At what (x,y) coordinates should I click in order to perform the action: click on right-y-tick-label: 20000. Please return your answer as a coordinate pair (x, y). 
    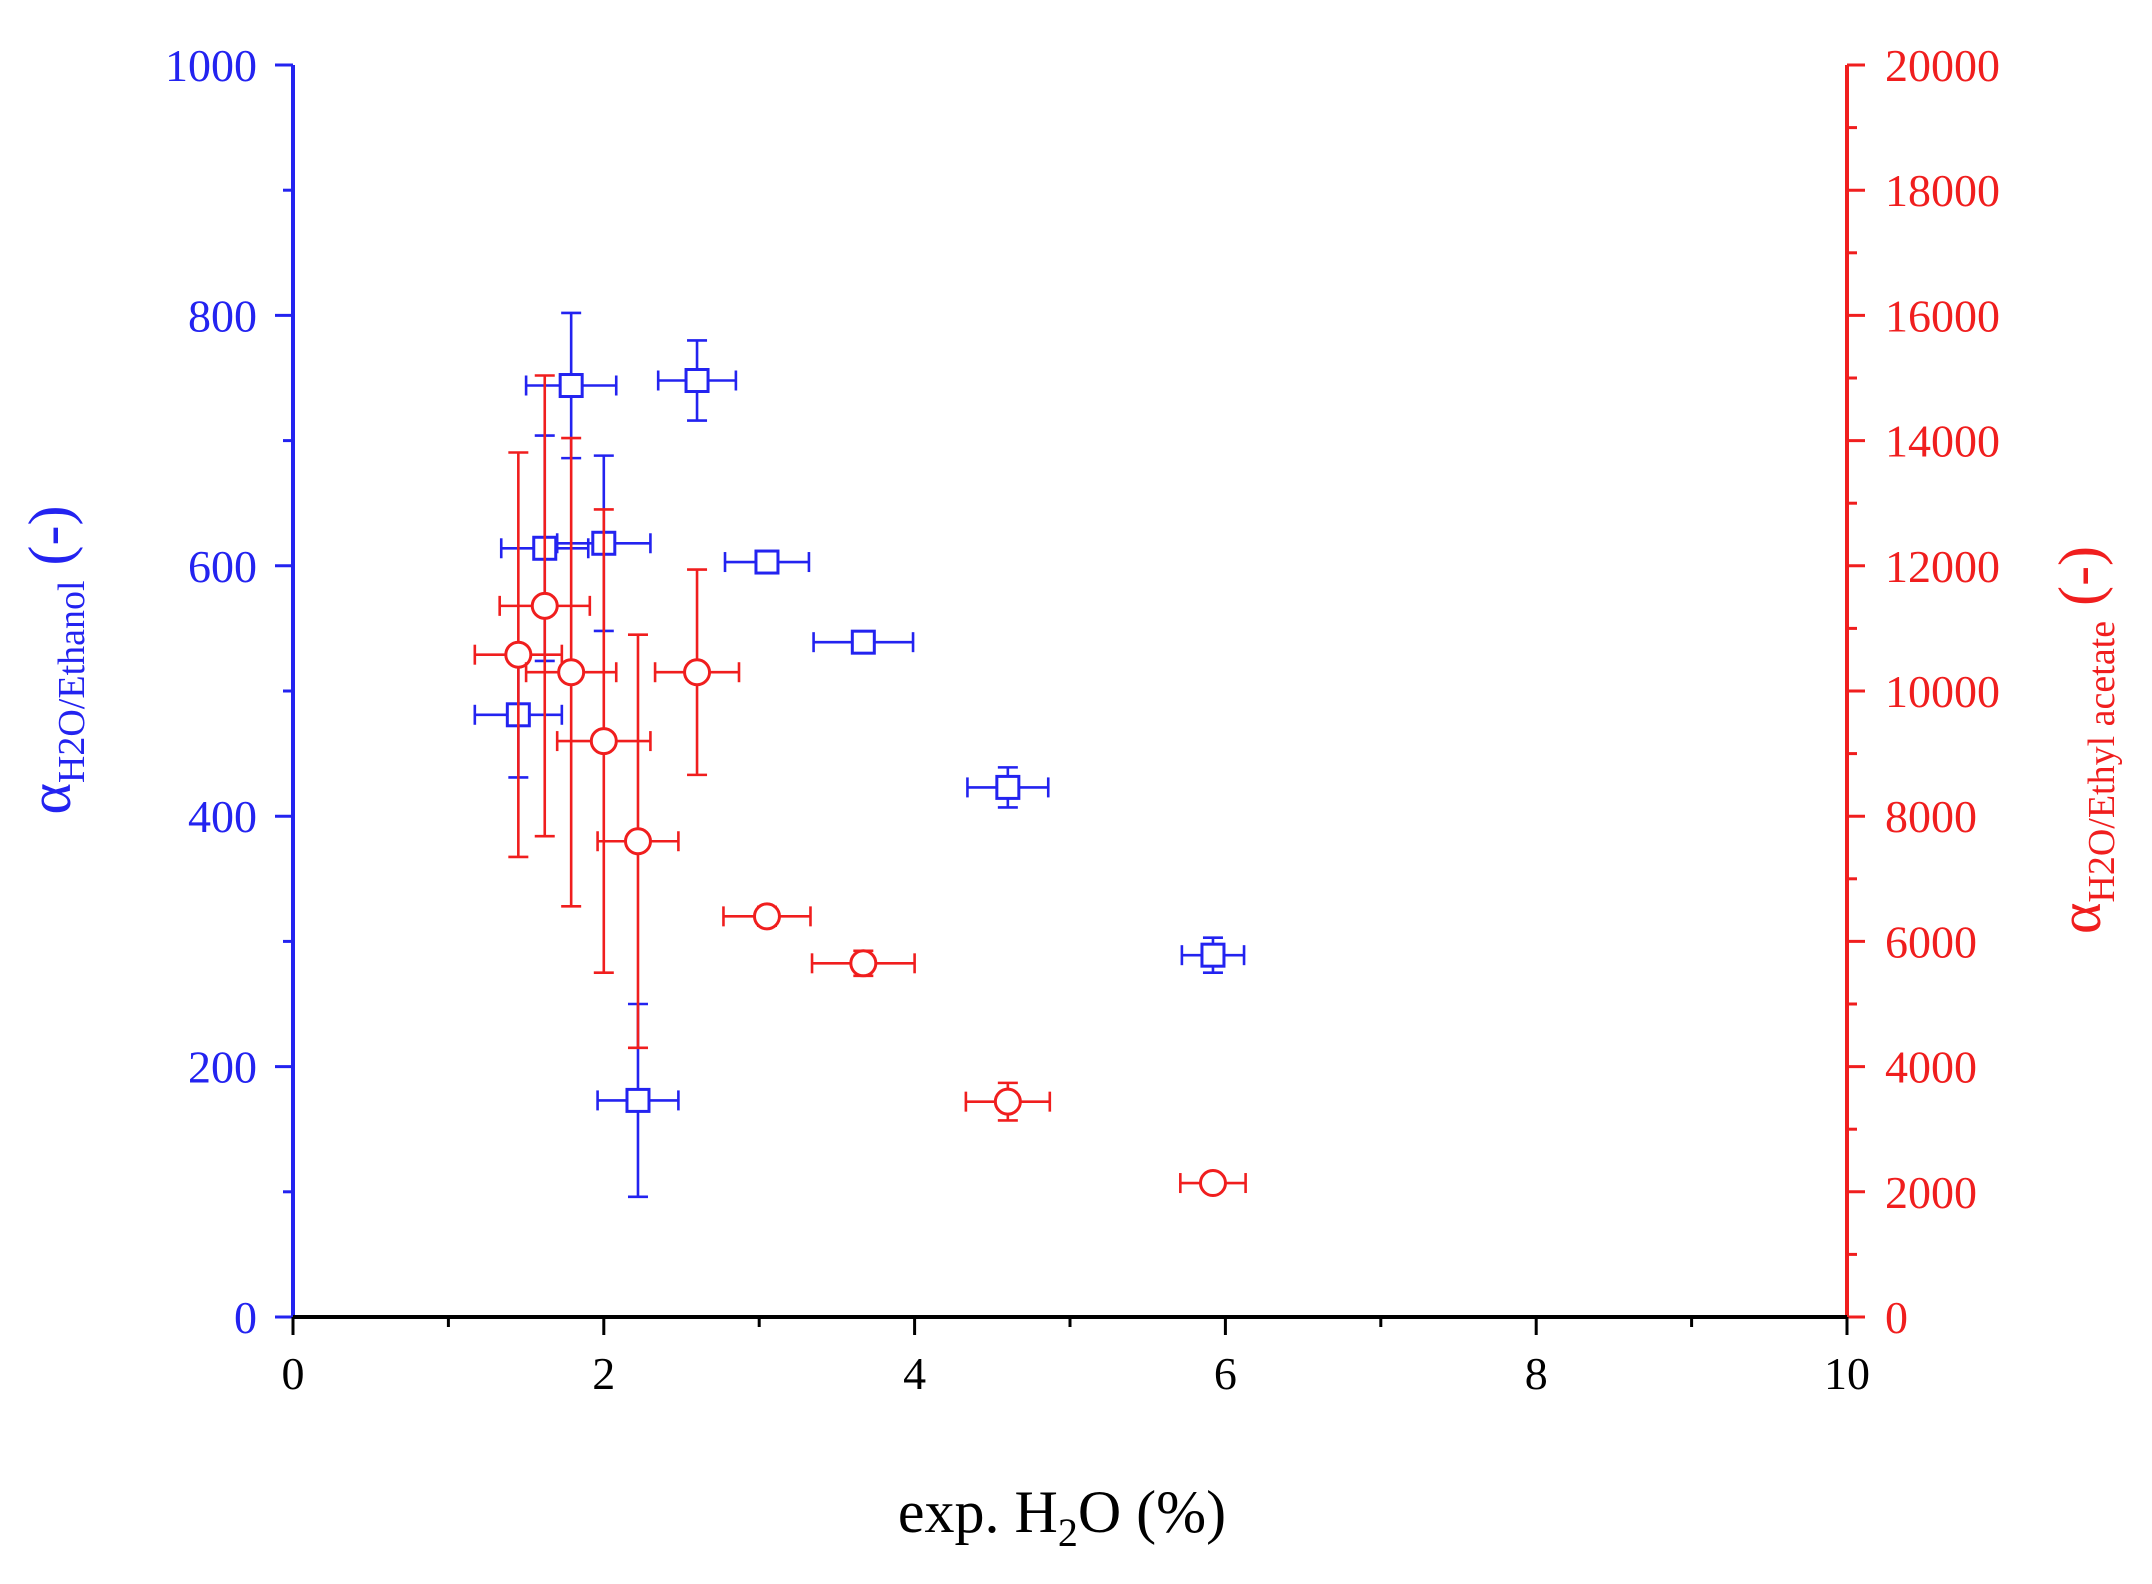
    Looking at the image, I should click on (1942, 65).